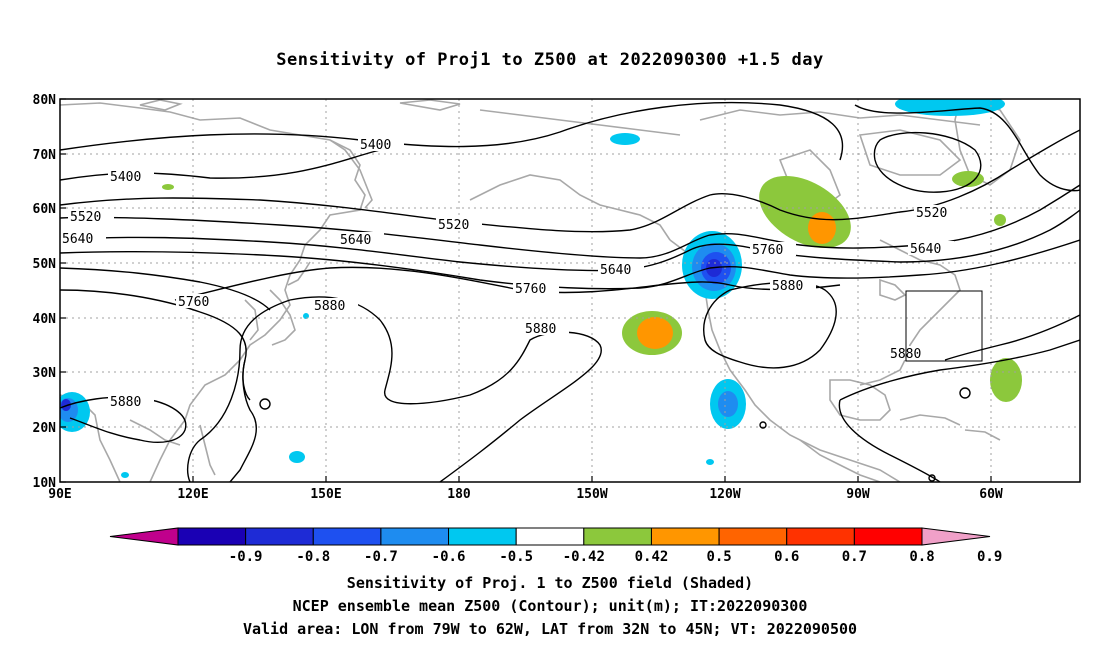  Describe the element at coordinates (989, 557) in the screenshot. I see `colorbar-tick-label: 0.9` at that location.